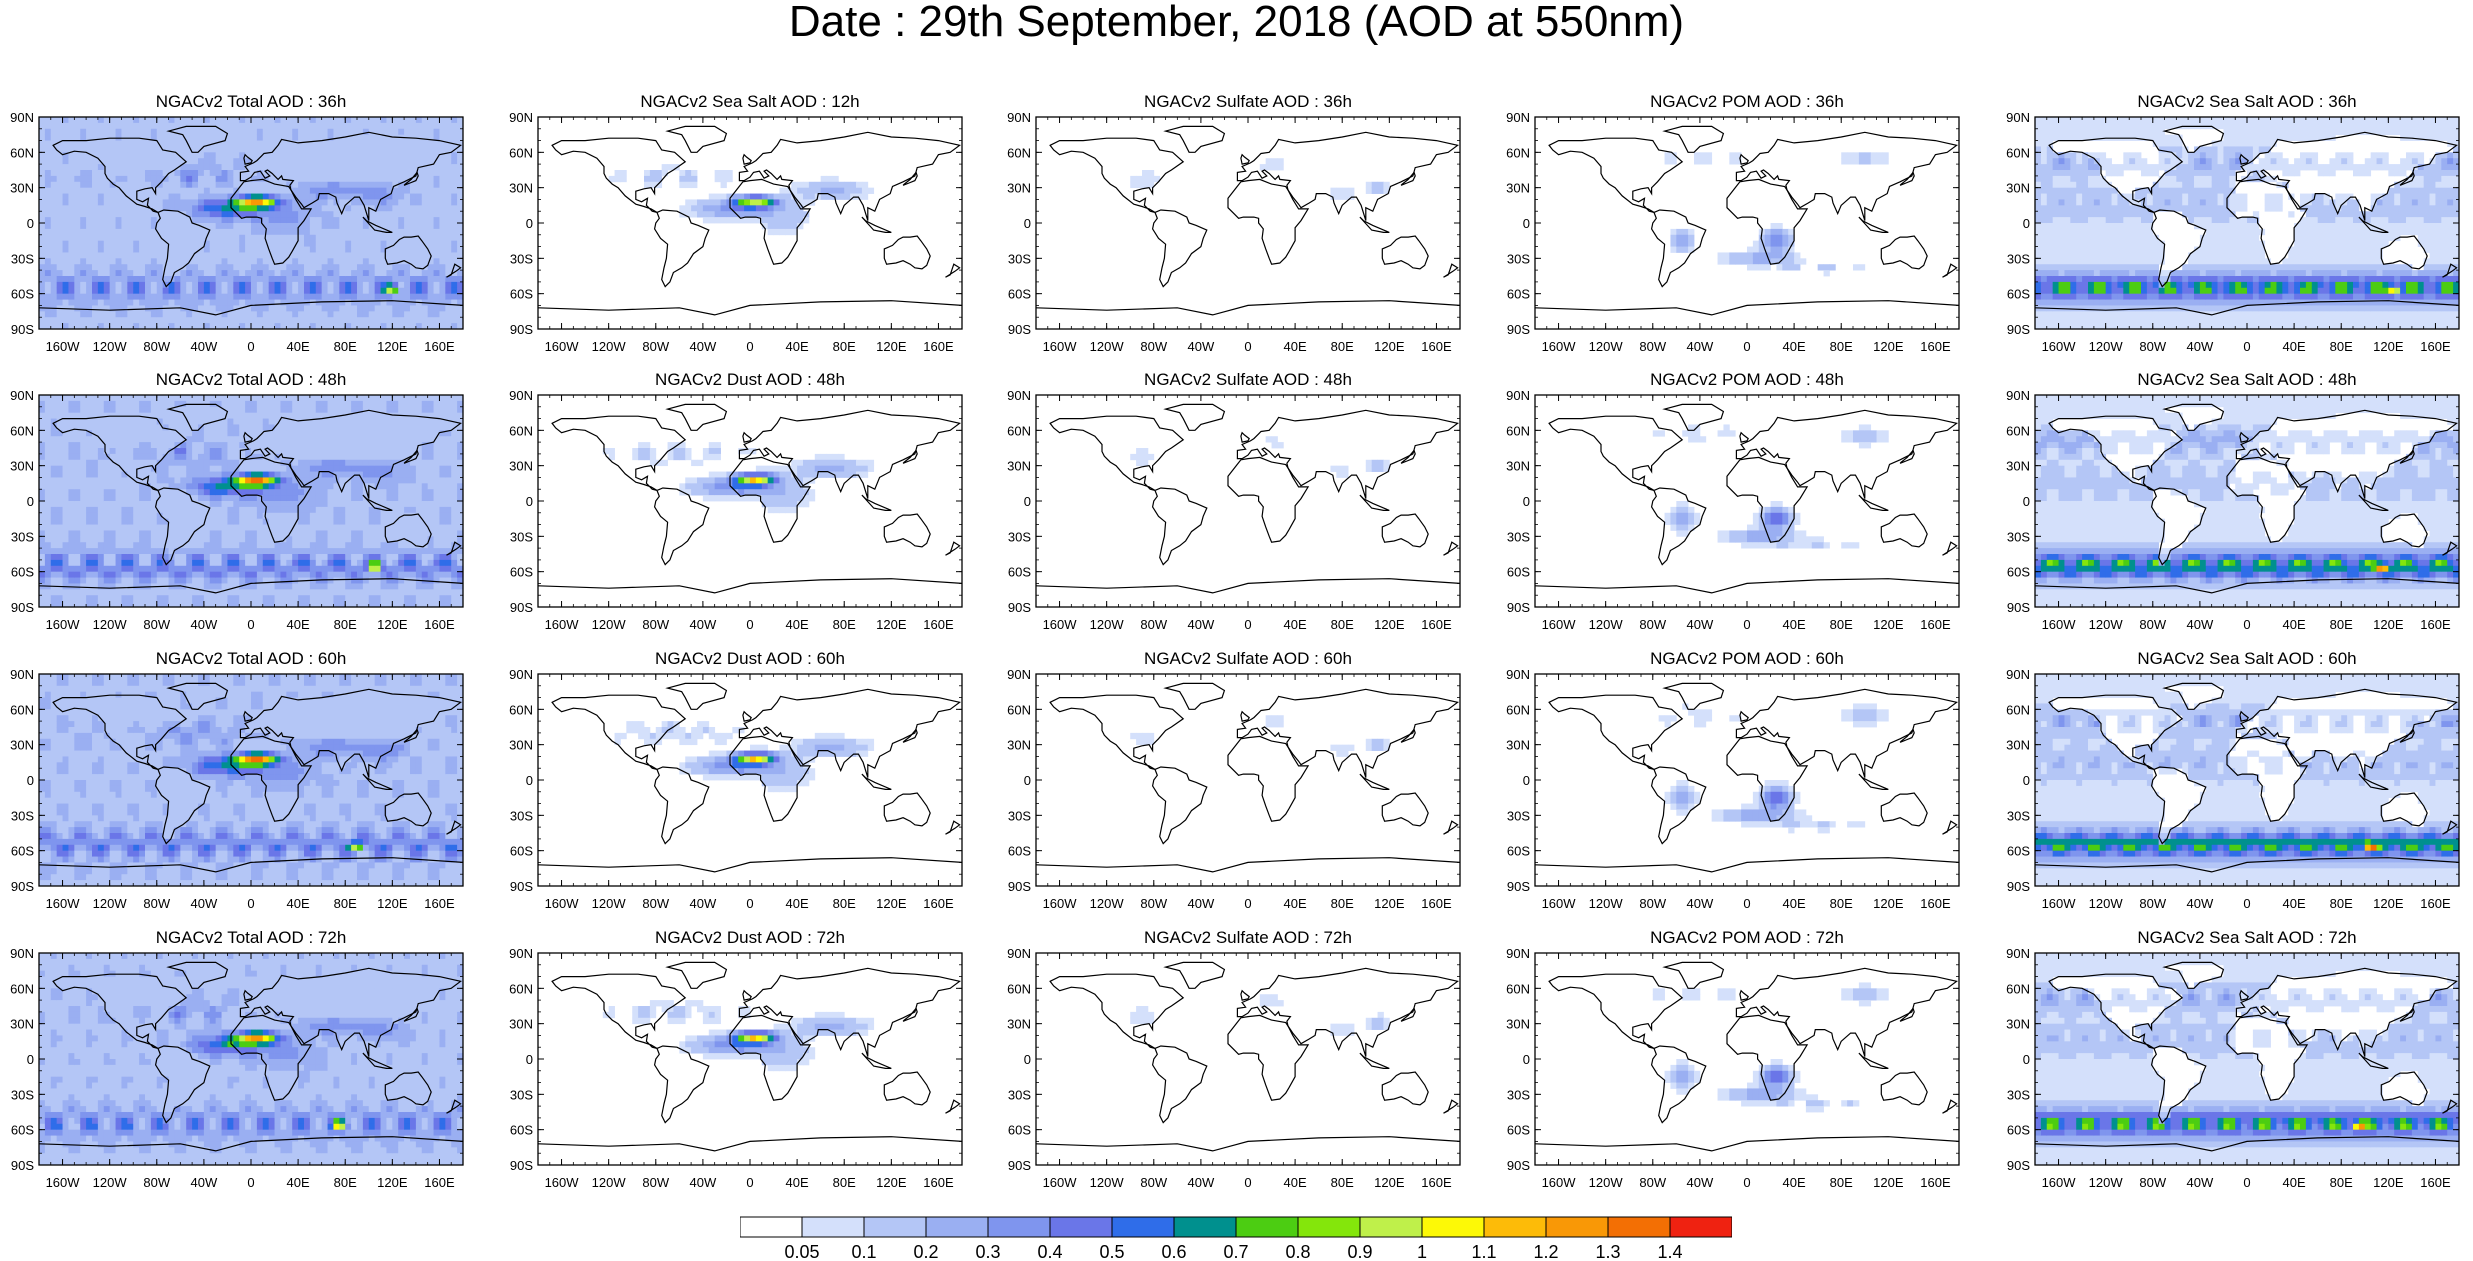 Image resolution: width=2473 pixels, height=1261 pixels. What do you see at coordinates (1747, 102) in the screenshot?
I see `panel-title: NGACv2 POM AOD : 36h` at bounding box center [1747, 102].